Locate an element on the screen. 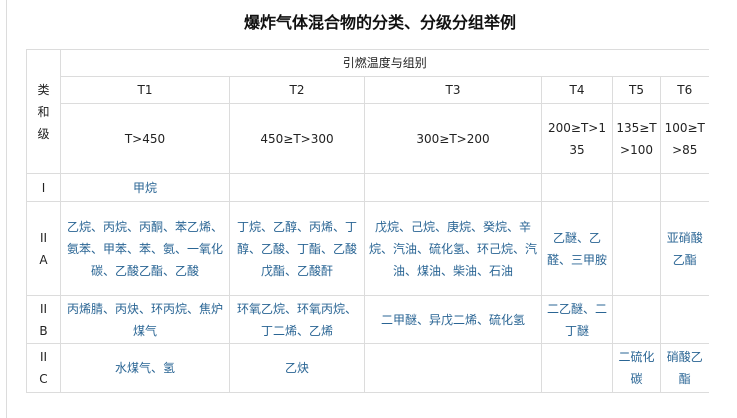  class-label: II C is located at coordinates (43, 368).